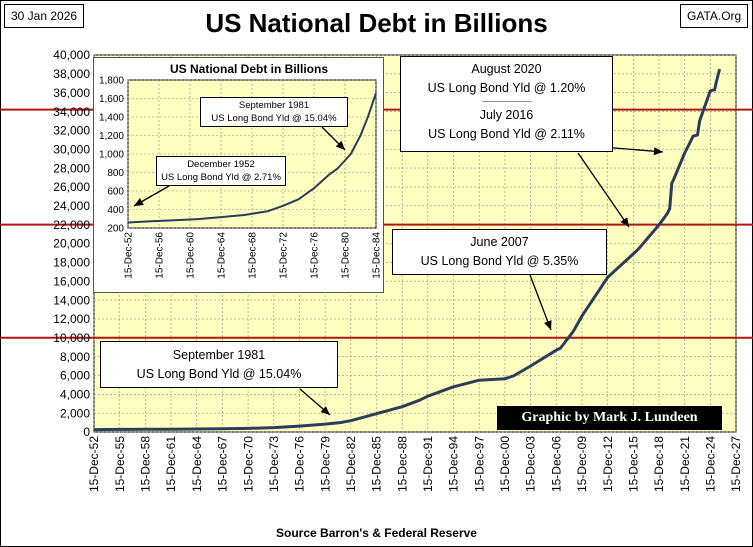 The height and width of the screenshot is (547, 753). What do you see at coordinates (248, 464) in the screenshot?
I see `x-tick-label: 15-Dec-70` at bounding box center [248, 464].